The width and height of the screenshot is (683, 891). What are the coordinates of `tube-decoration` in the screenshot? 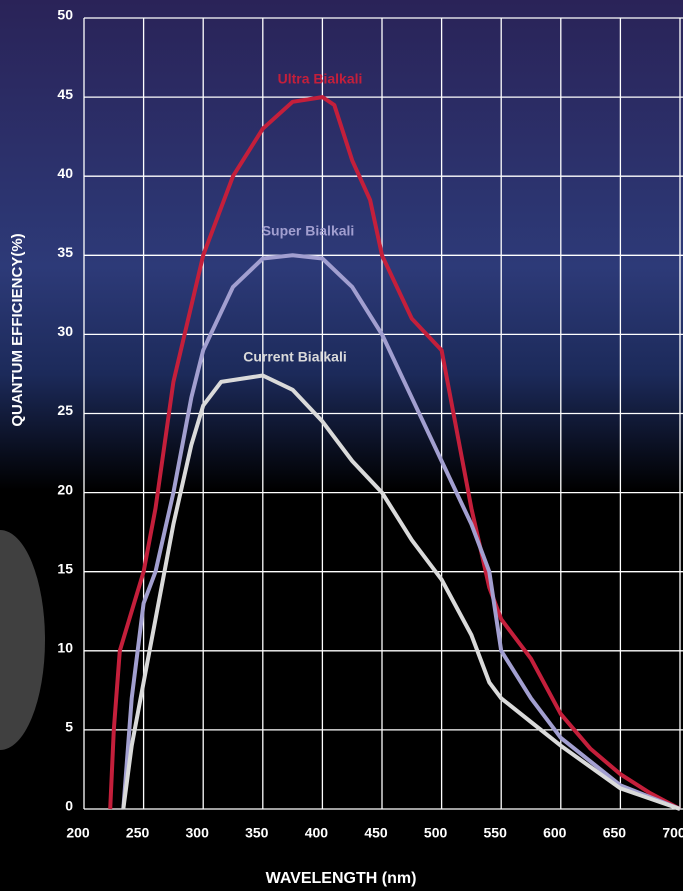 It's located at (22, 640).